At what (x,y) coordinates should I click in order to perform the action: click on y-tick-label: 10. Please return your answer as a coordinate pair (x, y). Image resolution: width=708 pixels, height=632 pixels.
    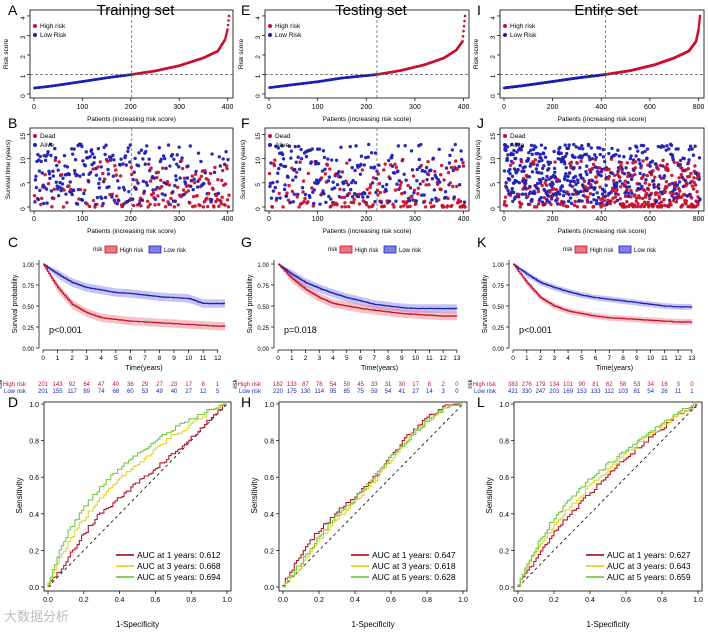
    Looking at the image, I should click on (493, 161).